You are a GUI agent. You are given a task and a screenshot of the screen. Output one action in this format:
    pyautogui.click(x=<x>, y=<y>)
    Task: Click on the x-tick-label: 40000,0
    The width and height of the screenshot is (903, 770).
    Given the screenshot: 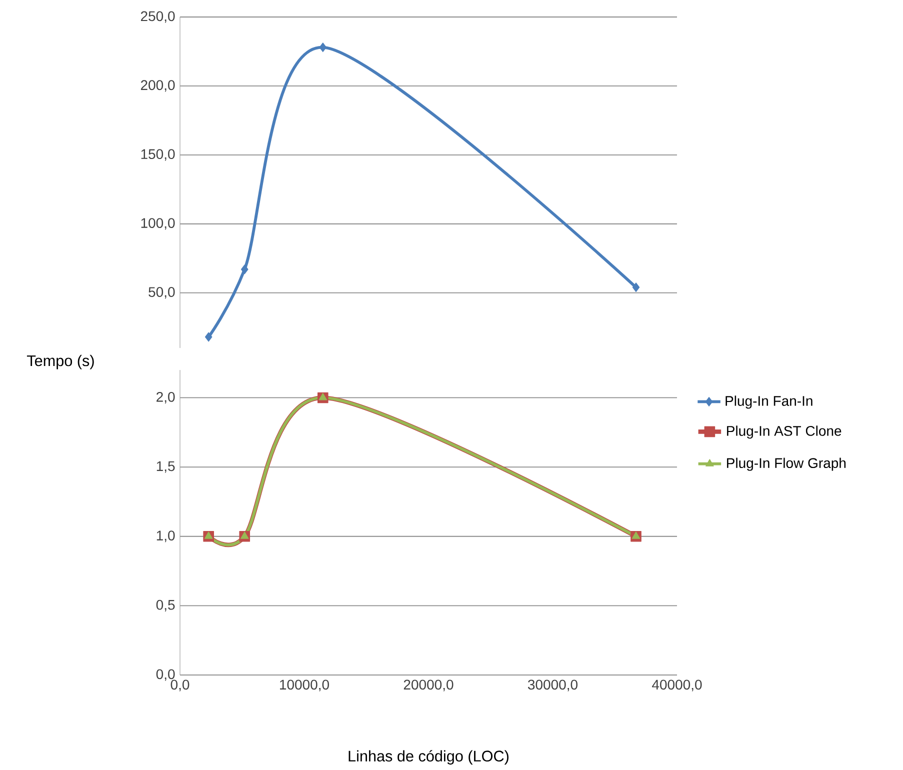 What is the action you would take?
    pyautogui.click(x=677, y=686)
    